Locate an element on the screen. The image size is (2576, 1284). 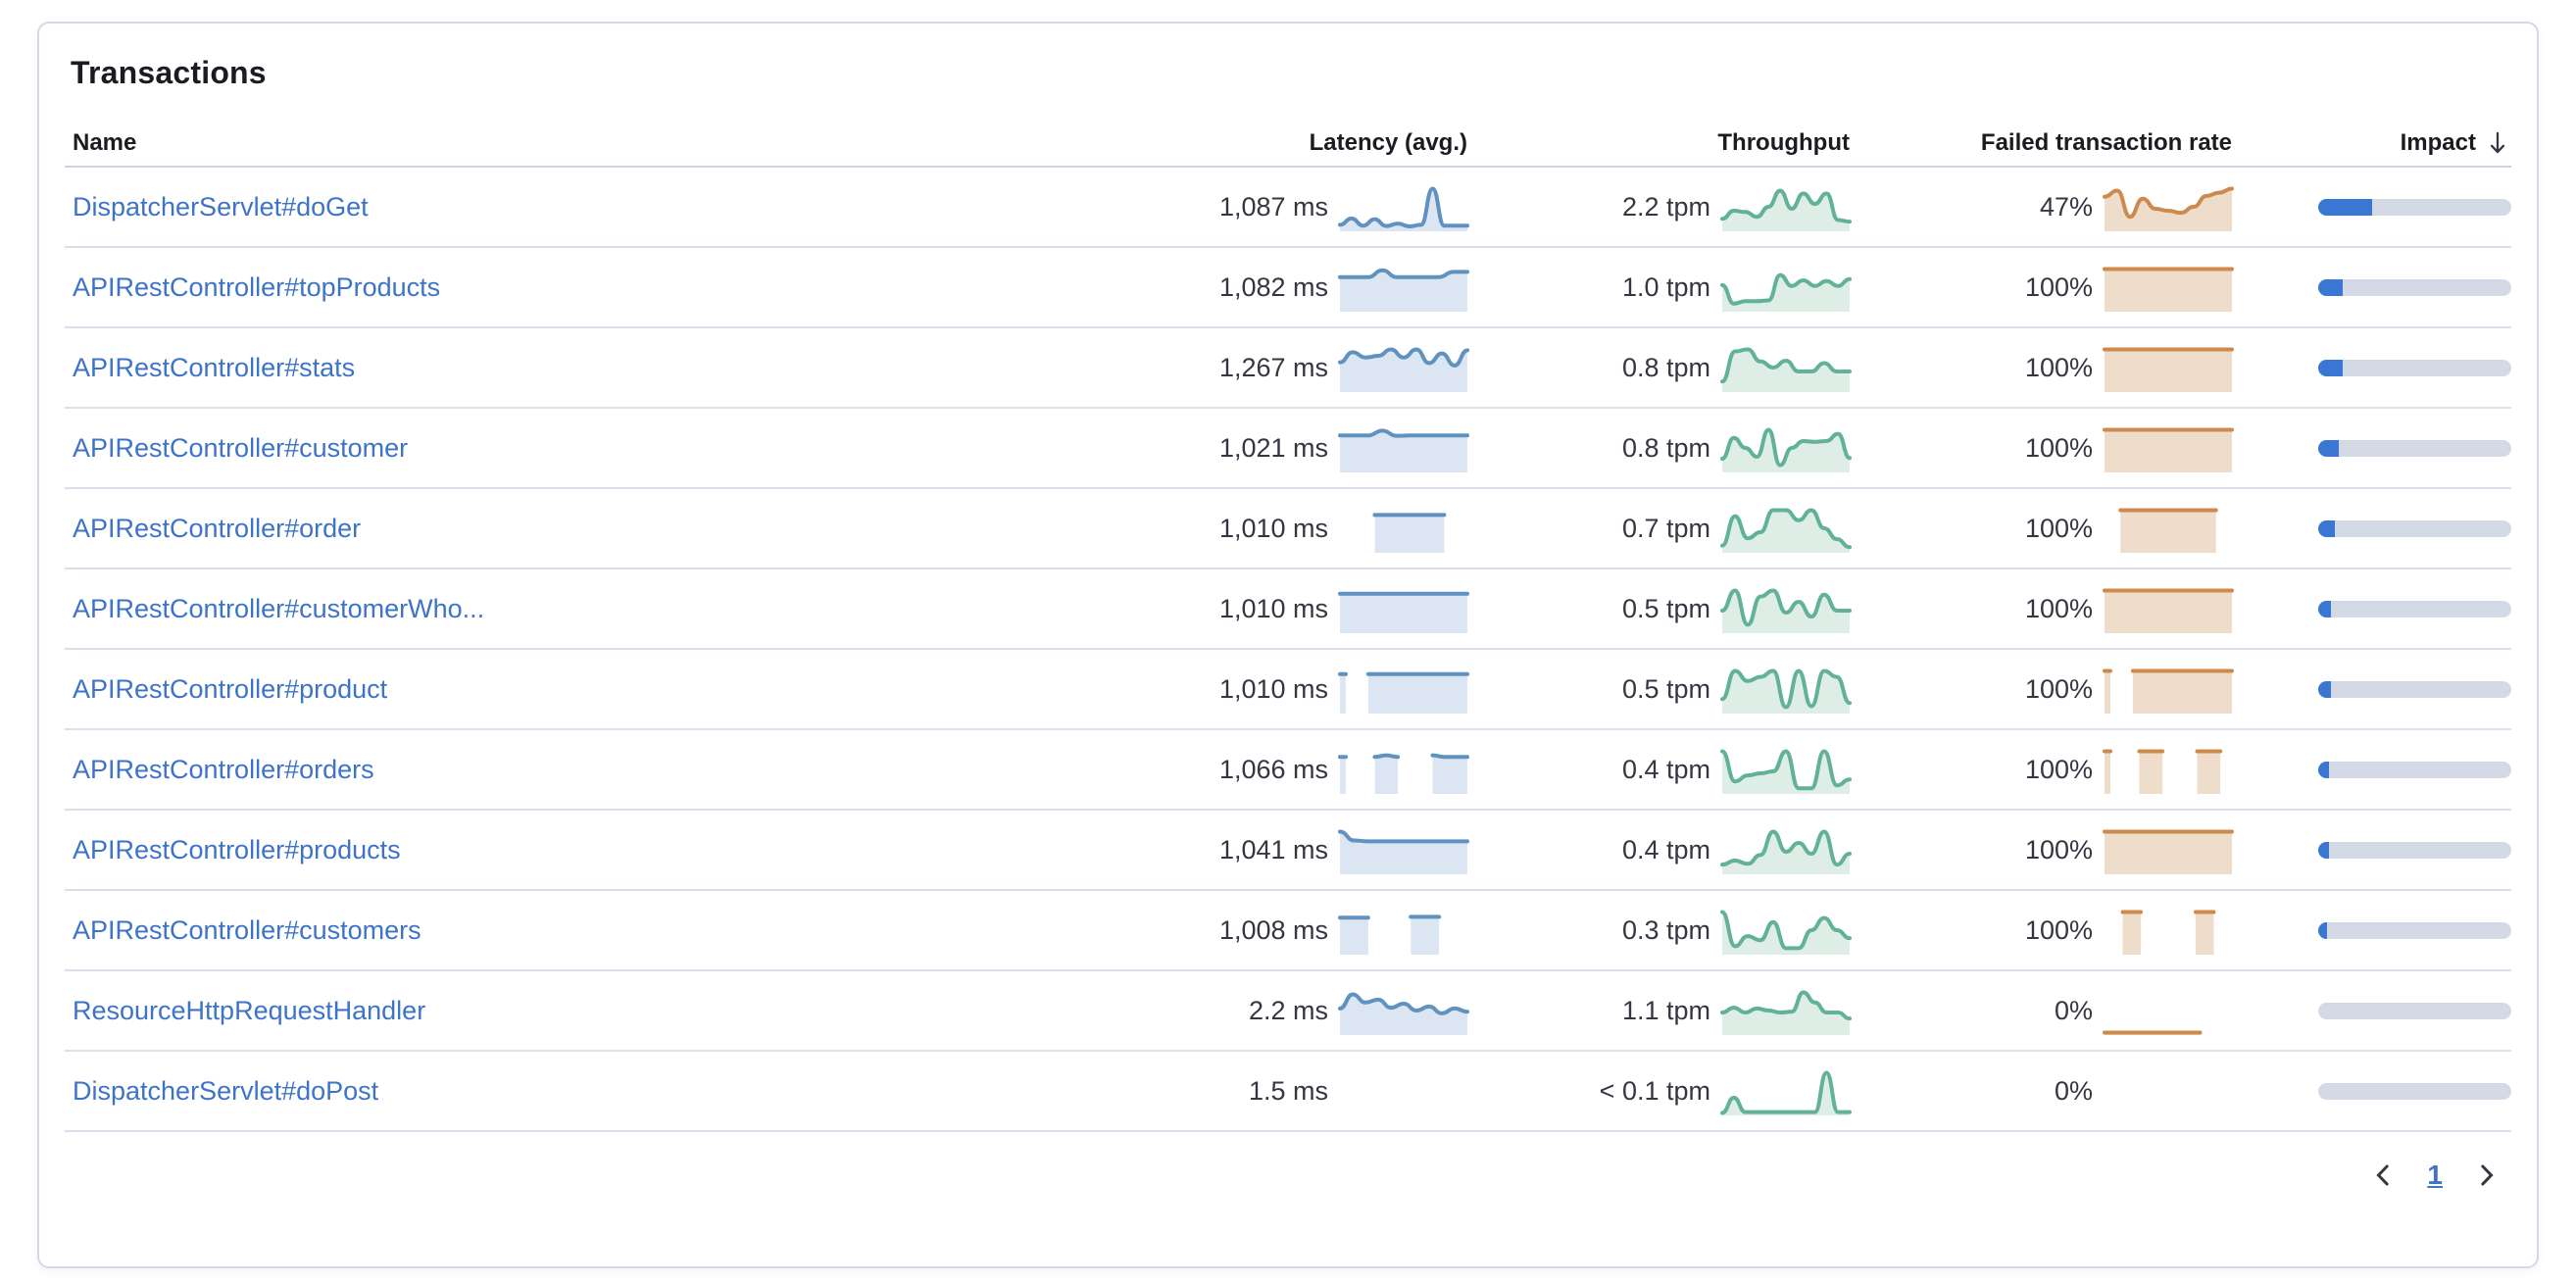
next-page-button is located at coordinates (2487, 1175).